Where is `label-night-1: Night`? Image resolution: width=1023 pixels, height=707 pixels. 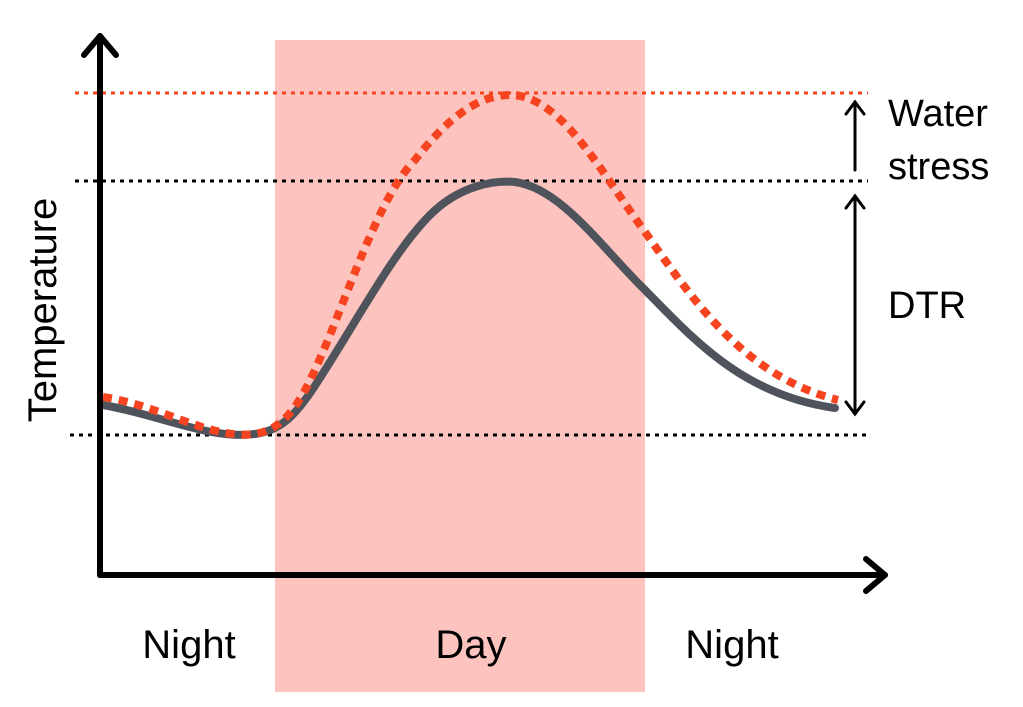 label-night-1: Night is located at coordinates (188, 645).